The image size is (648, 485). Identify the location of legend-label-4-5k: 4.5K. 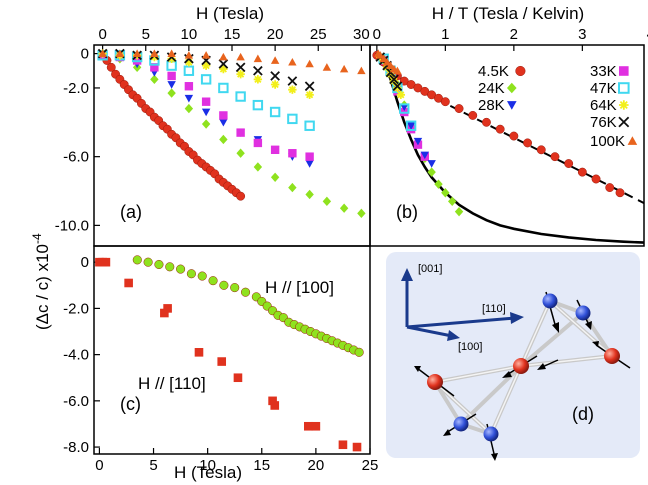
(493, 71).